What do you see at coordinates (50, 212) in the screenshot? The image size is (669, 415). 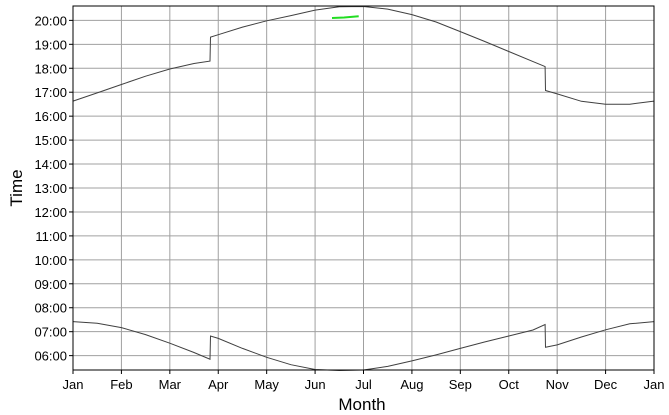 I see `y-tick-label: 12:00` at bounding box center [50, 212].